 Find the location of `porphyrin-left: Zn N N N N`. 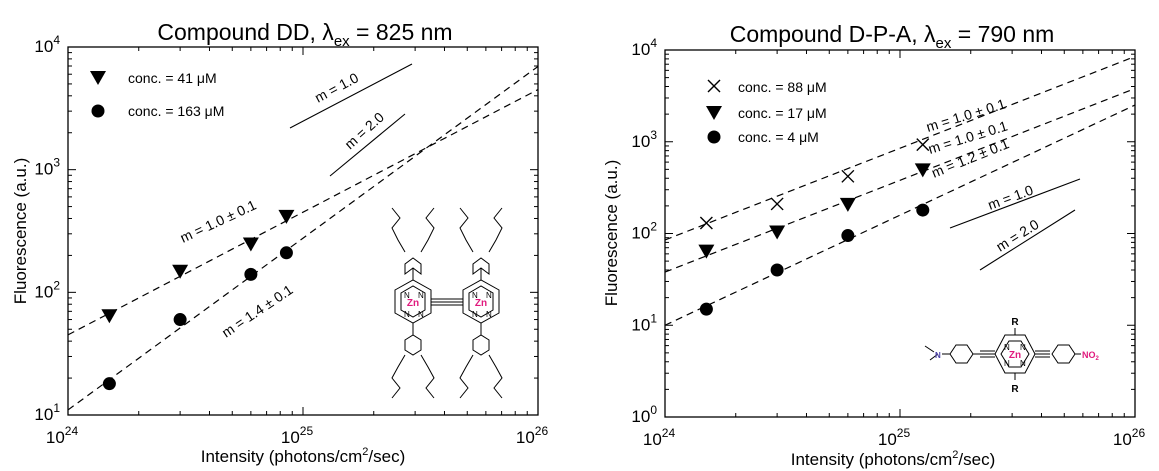

porphyrin-left: Zn N N N N is located at coordinates (413, 303).